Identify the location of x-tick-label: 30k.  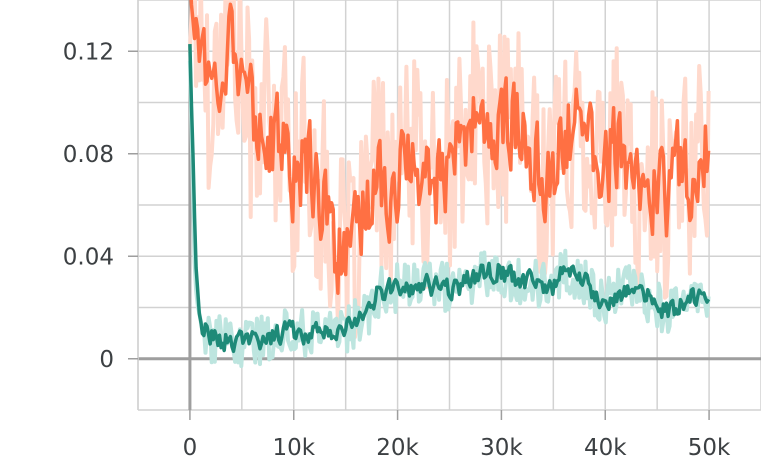
(501, 448).